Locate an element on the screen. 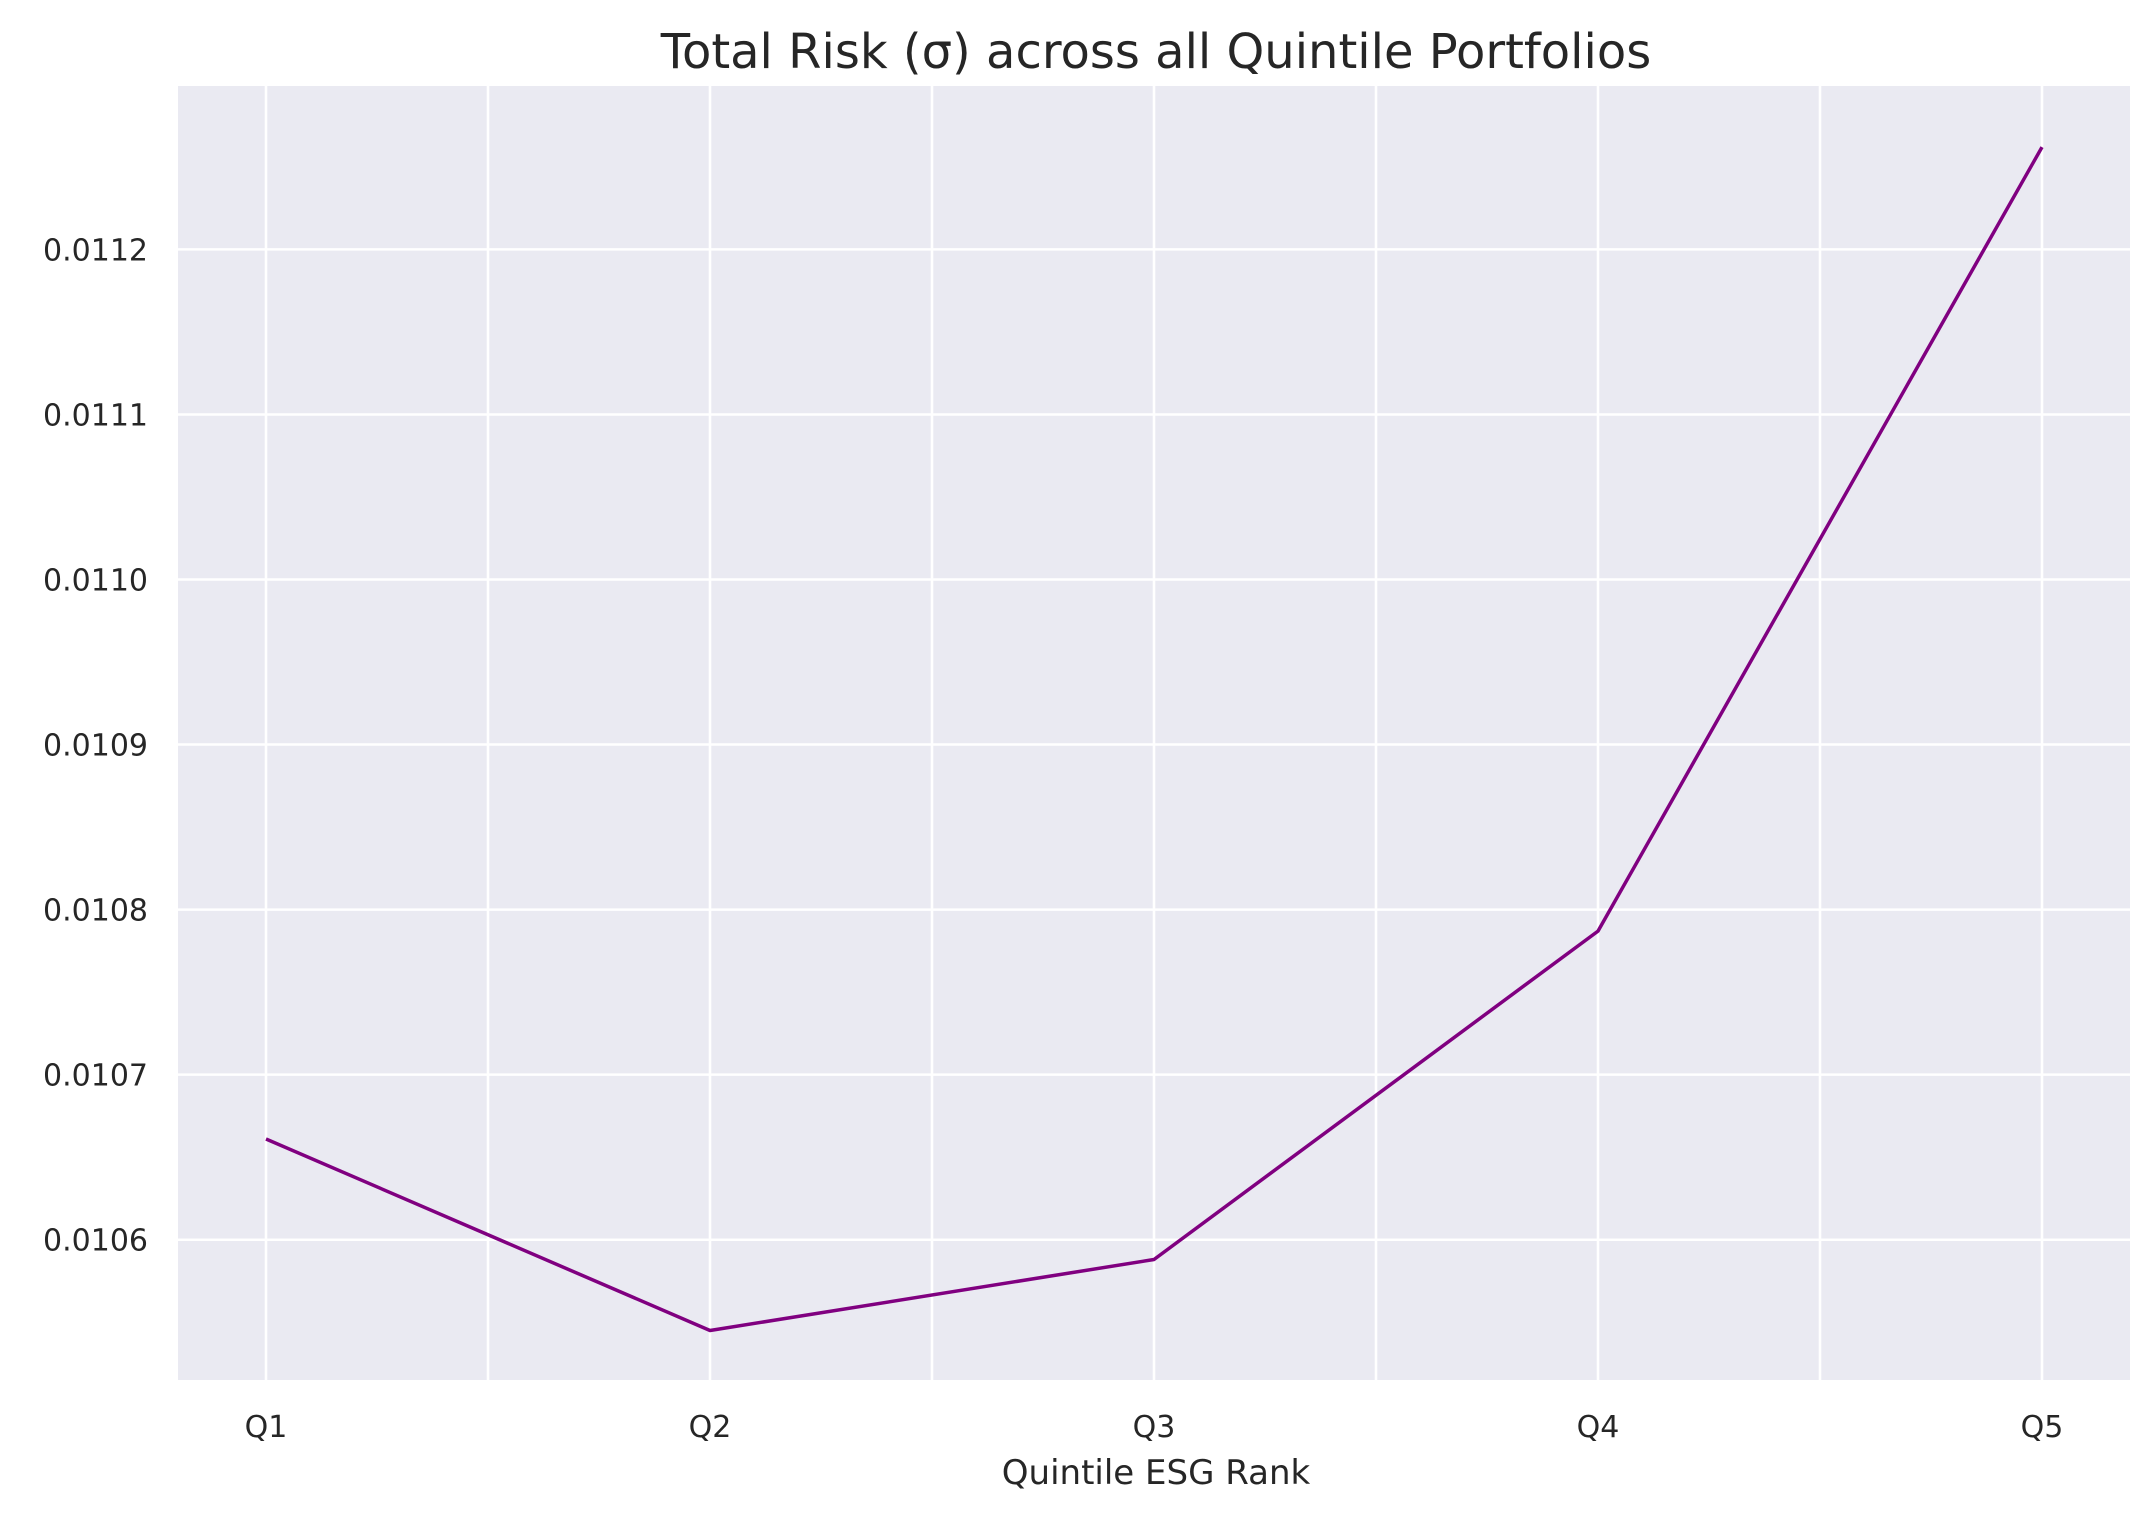  x-tick-labels: Q1 Q2 Q3 Q4 Q5 is located at coordinates (1154, 1427).